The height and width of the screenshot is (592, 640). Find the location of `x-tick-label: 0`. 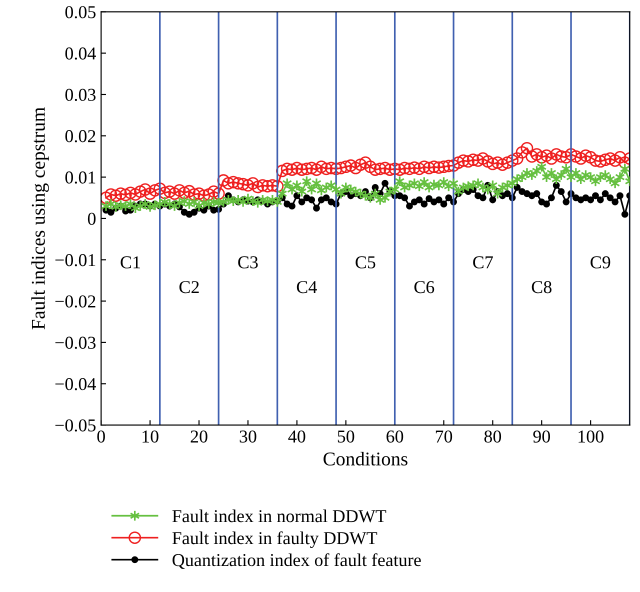

x-tick-label: 0 is located at coordinates (101, 436).